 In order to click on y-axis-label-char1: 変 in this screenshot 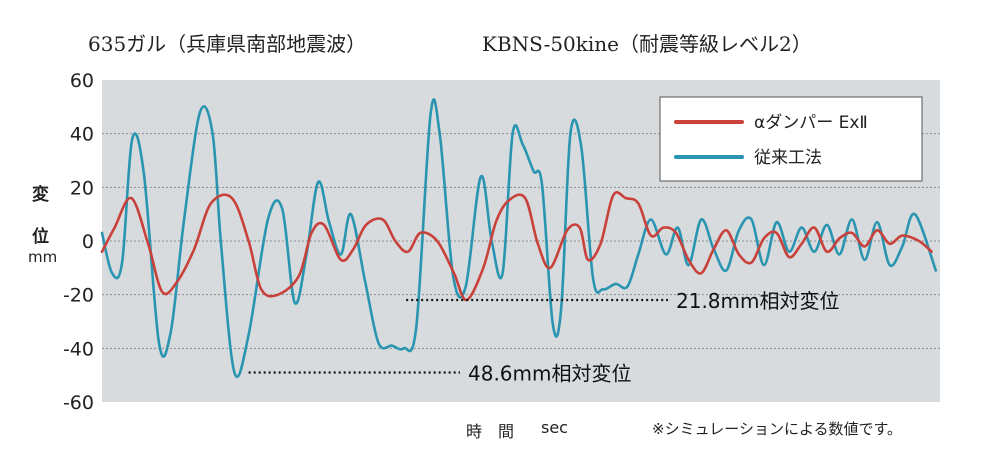, I will do `click(40, 195)`.